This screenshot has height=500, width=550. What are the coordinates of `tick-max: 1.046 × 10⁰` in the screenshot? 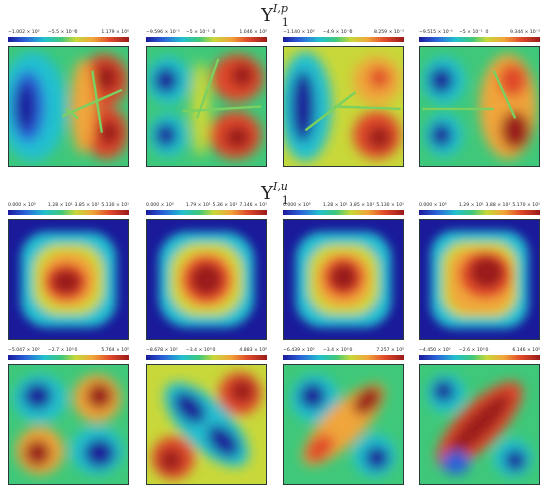 It's located at (253, 32).